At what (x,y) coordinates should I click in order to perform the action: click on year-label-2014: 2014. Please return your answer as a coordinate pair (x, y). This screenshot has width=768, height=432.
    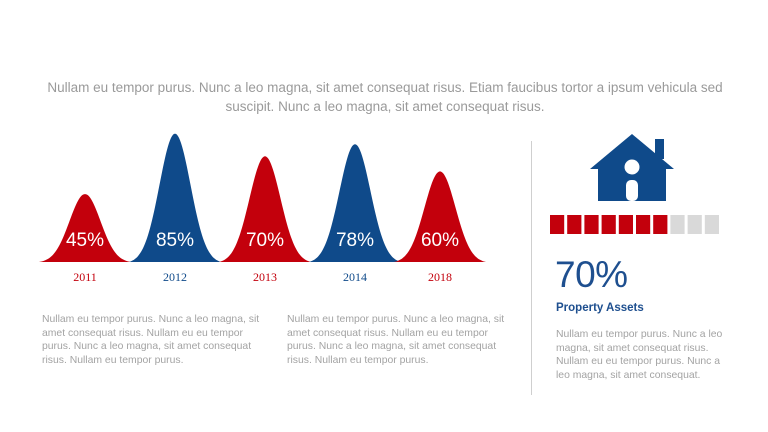
    Looking at the image, I should click on (355, 277).